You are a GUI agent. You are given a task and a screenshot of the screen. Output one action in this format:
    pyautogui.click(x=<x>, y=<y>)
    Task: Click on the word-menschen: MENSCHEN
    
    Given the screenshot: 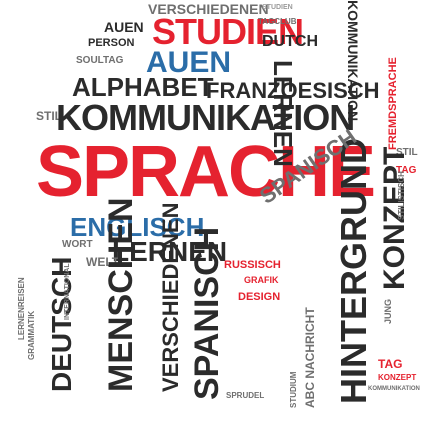 What is the action you would take?
    pyautogui.click(x=121, y=294)
    